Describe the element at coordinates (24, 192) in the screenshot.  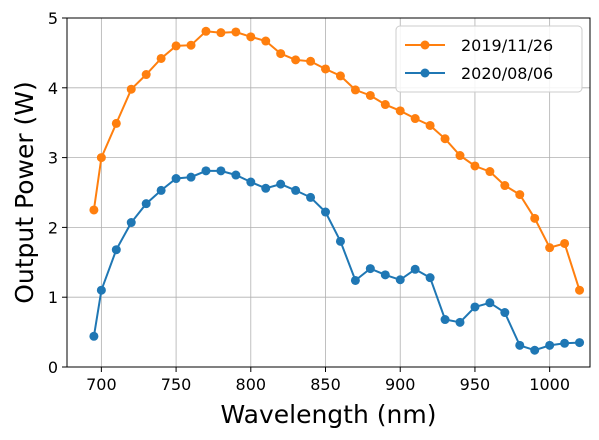
I see `y-axis-title: Output Power (W)` at that location.